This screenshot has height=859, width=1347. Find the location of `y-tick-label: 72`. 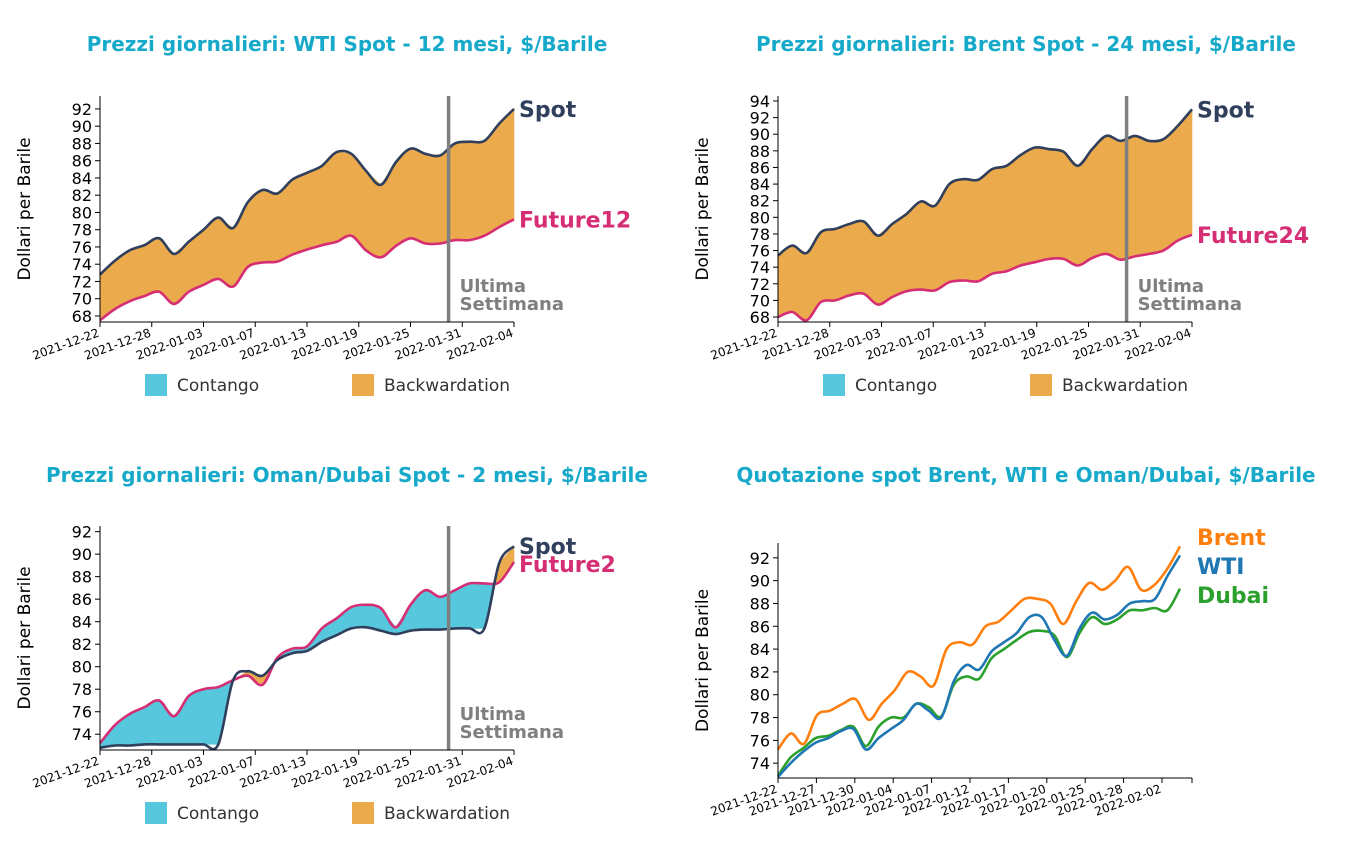

y-tick-label: 72 is located at coordinates (82, 281).